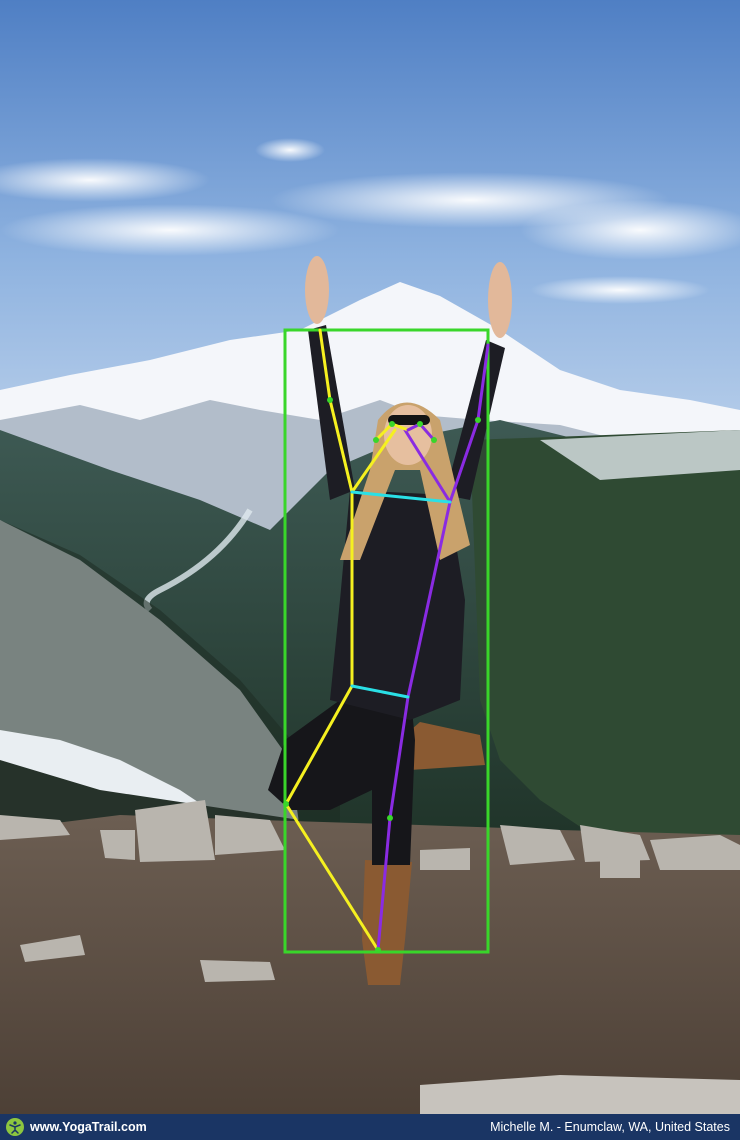  What do you see at coordinates (427, 466) in the screenshot?
I see `right-neck-line` at bounding box center [427, 466].